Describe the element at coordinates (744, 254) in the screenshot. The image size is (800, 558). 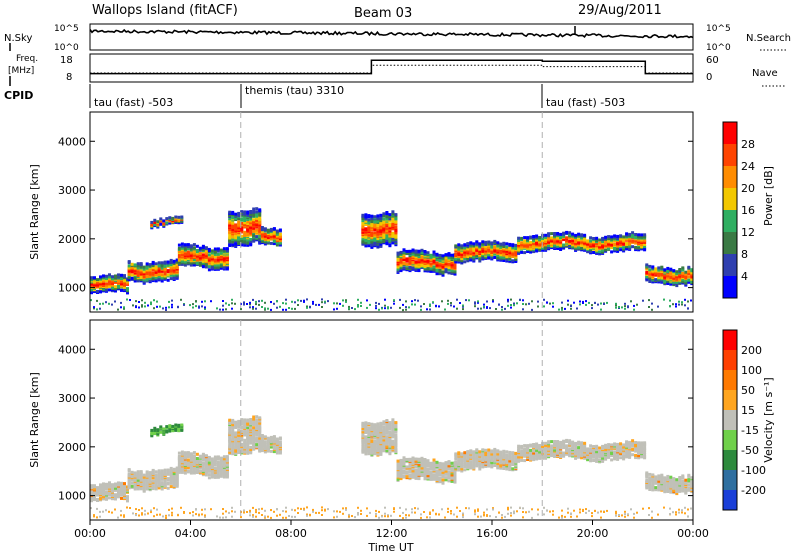
I see `colorbar-tick-label: 8` at that location.